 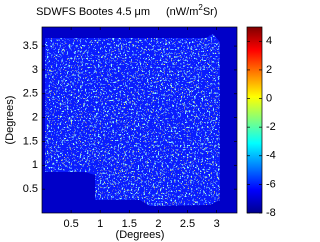 What do you see at coordinates (35, 165) in the screenshot?
I see `y-tick-label: 1` at bounding box center [35, 165].